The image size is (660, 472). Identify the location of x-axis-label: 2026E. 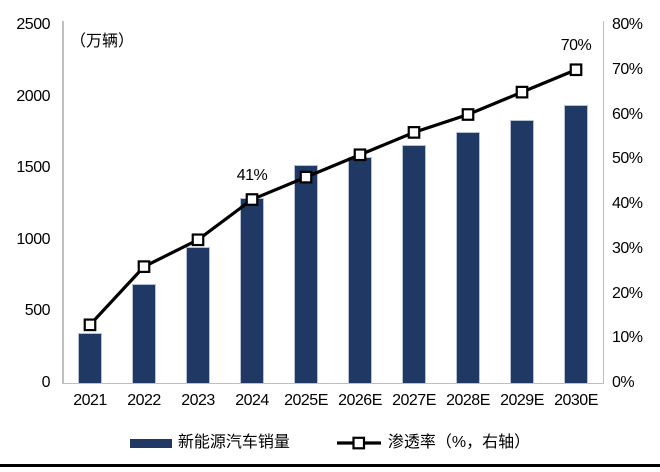
(360, 400).